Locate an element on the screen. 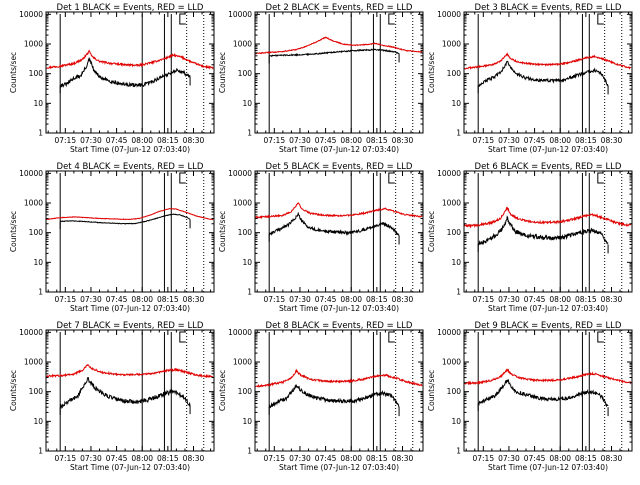 The image size is (640, 485). panel-title: Det 6 BLACK = Events, RED = LLD is located at coordinates (548, 167).